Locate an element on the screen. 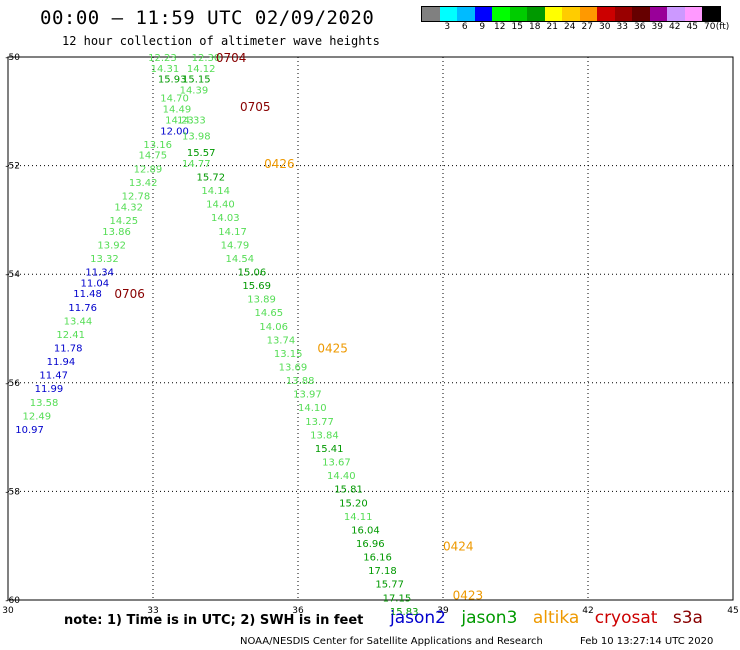 This screenshot has height=650, width=740. legend-label: 30 is located at coordinates (605, 27).